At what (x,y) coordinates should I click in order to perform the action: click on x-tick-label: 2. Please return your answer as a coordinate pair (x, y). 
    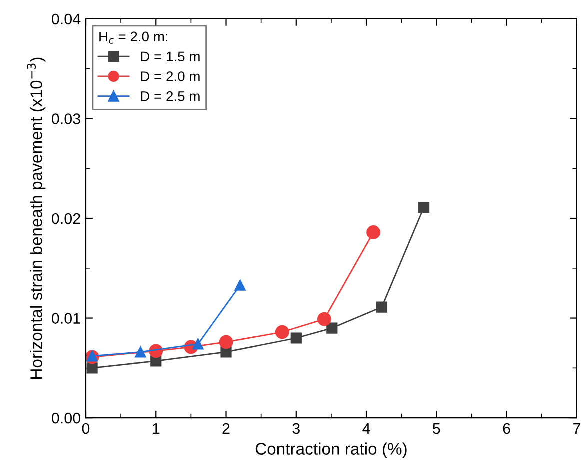
    Looking at the image, I should click on (226, 428).